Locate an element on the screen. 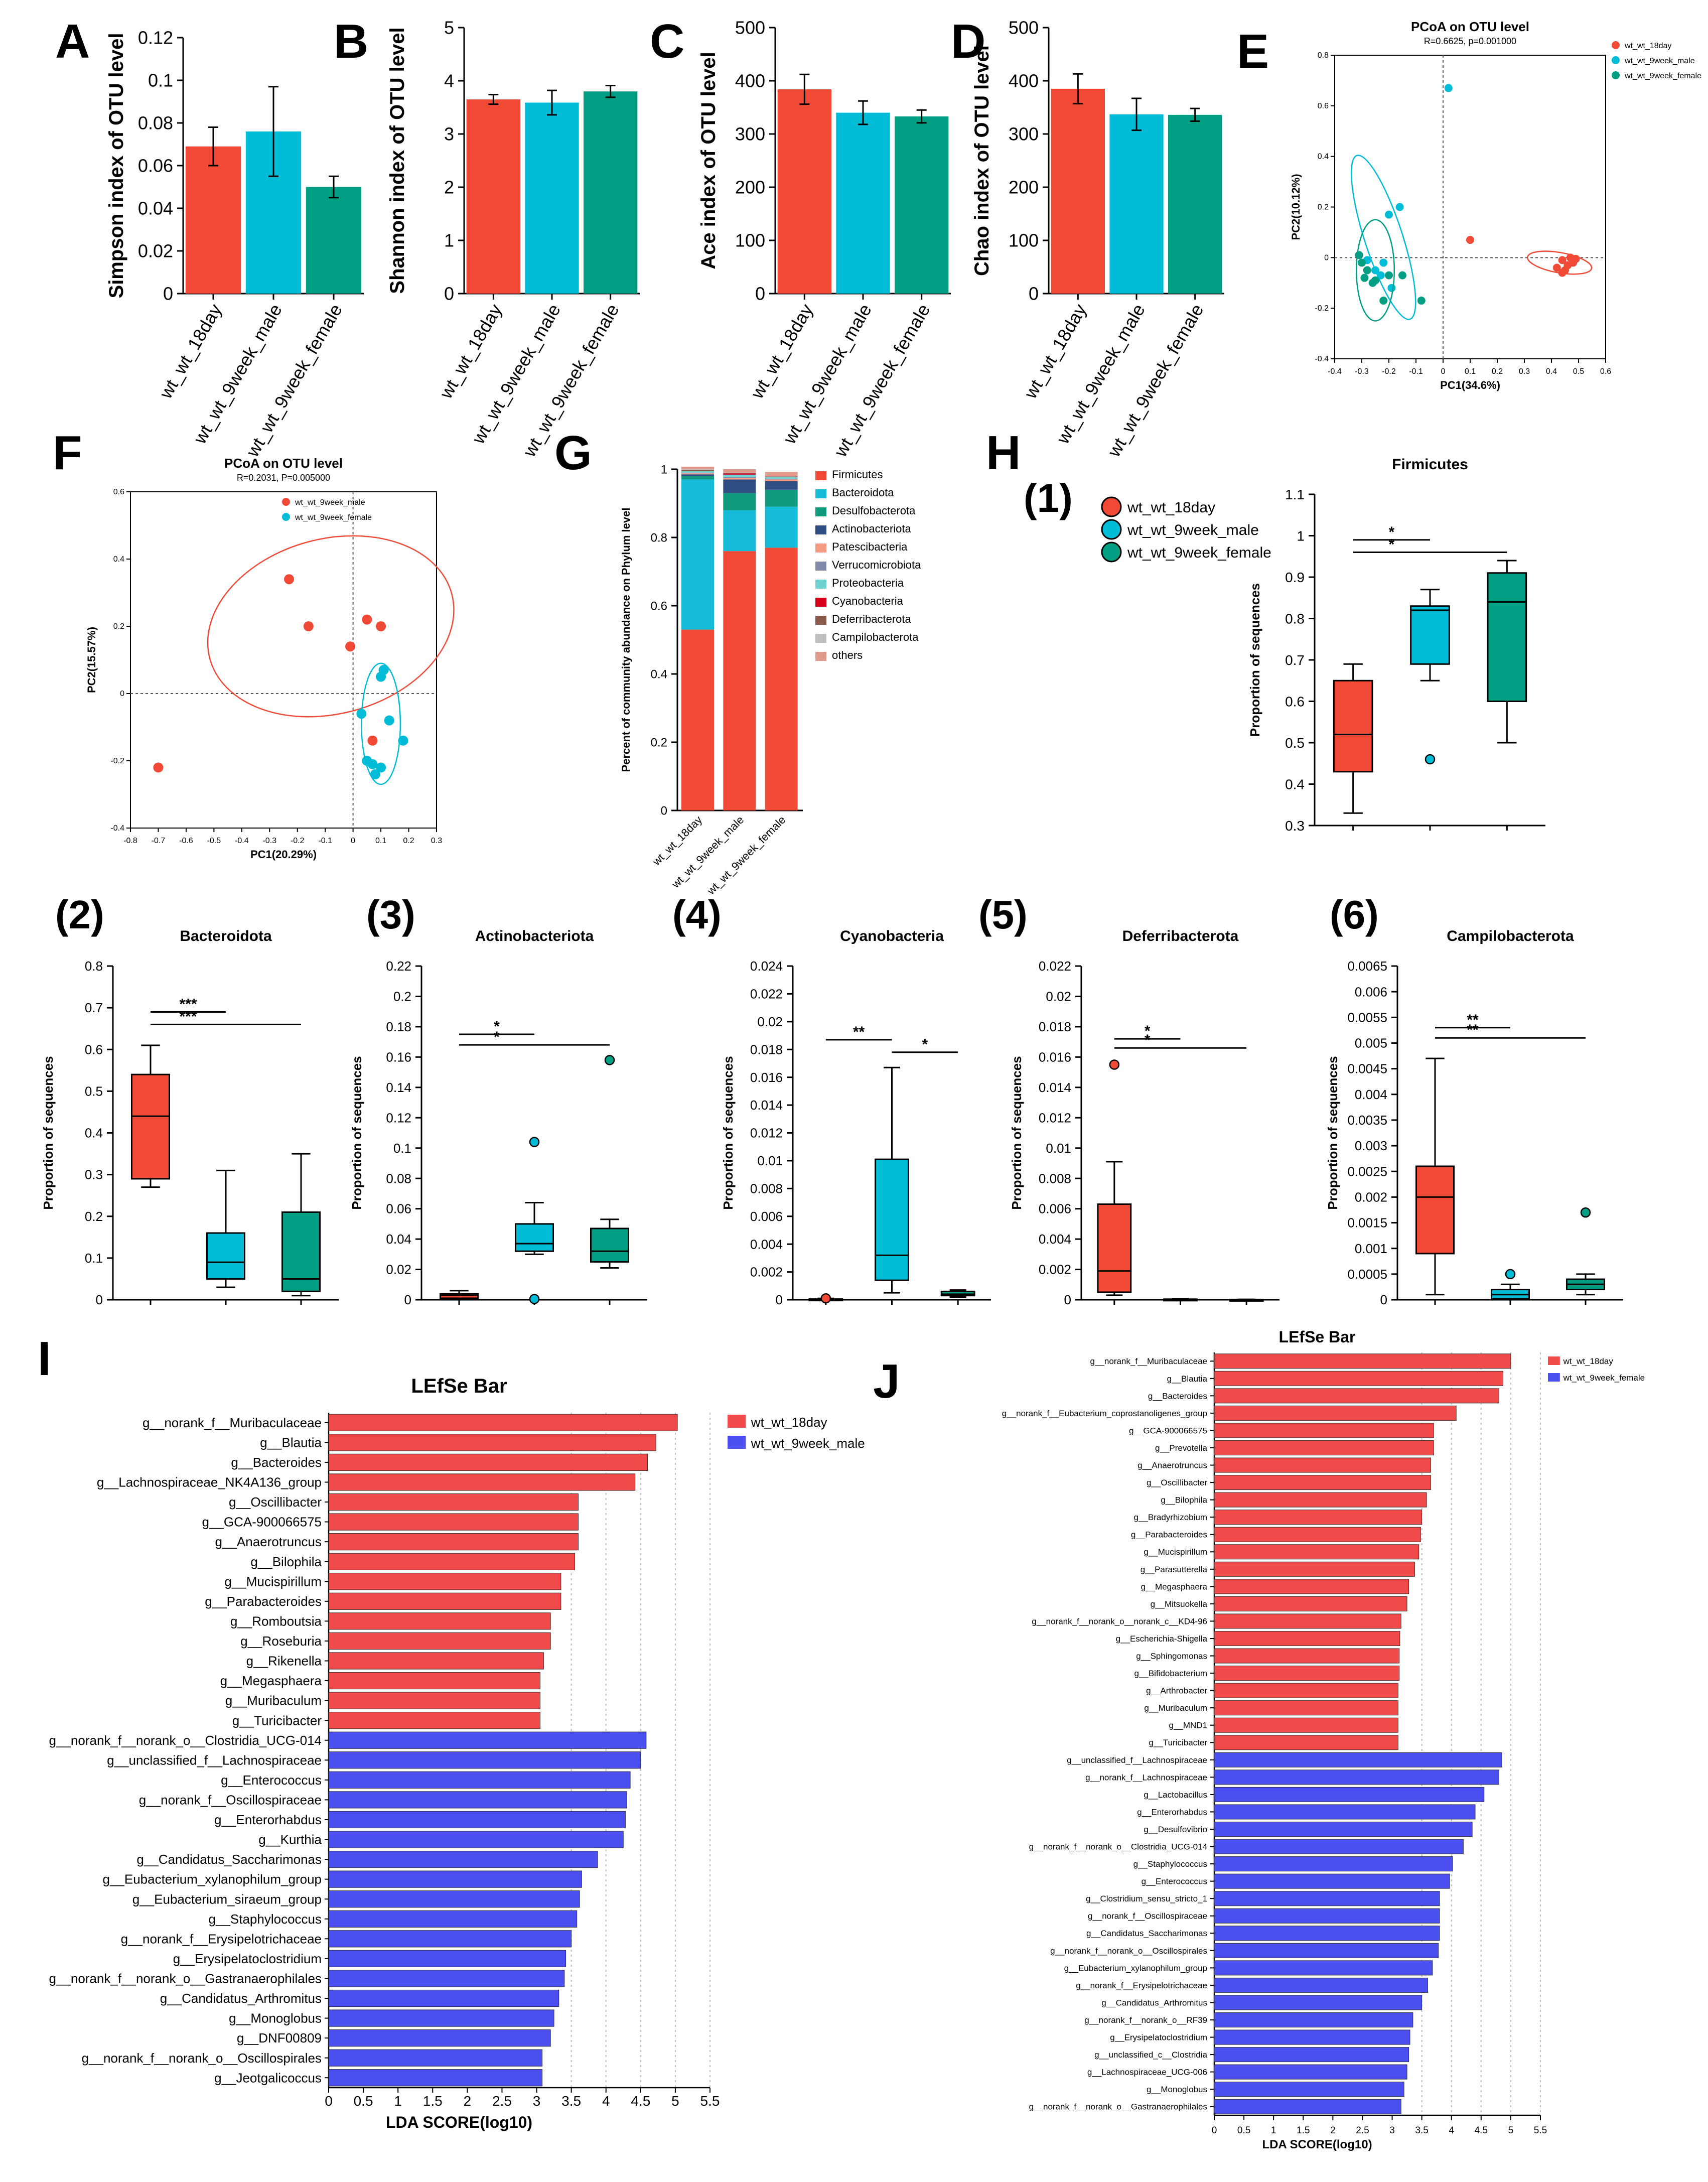  lefse-I-x-tick-label: 2 is located at coordinates (468, 2101).